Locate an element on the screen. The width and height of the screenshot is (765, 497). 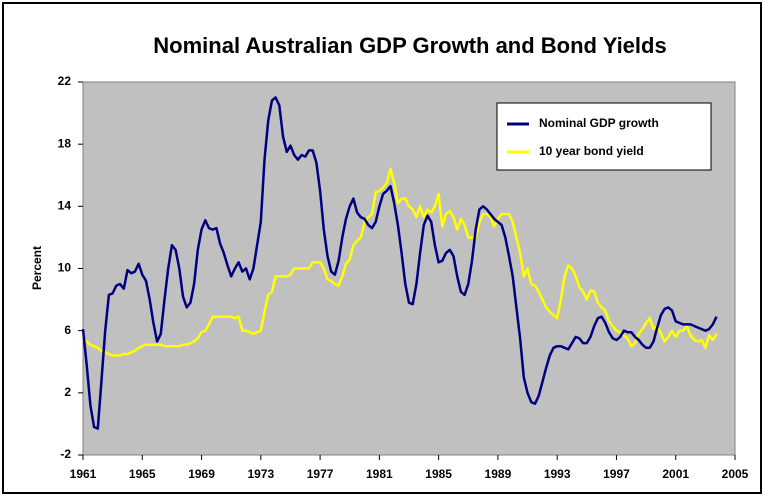
x-tick-label: 1989 is located at coordinates (498, 474).